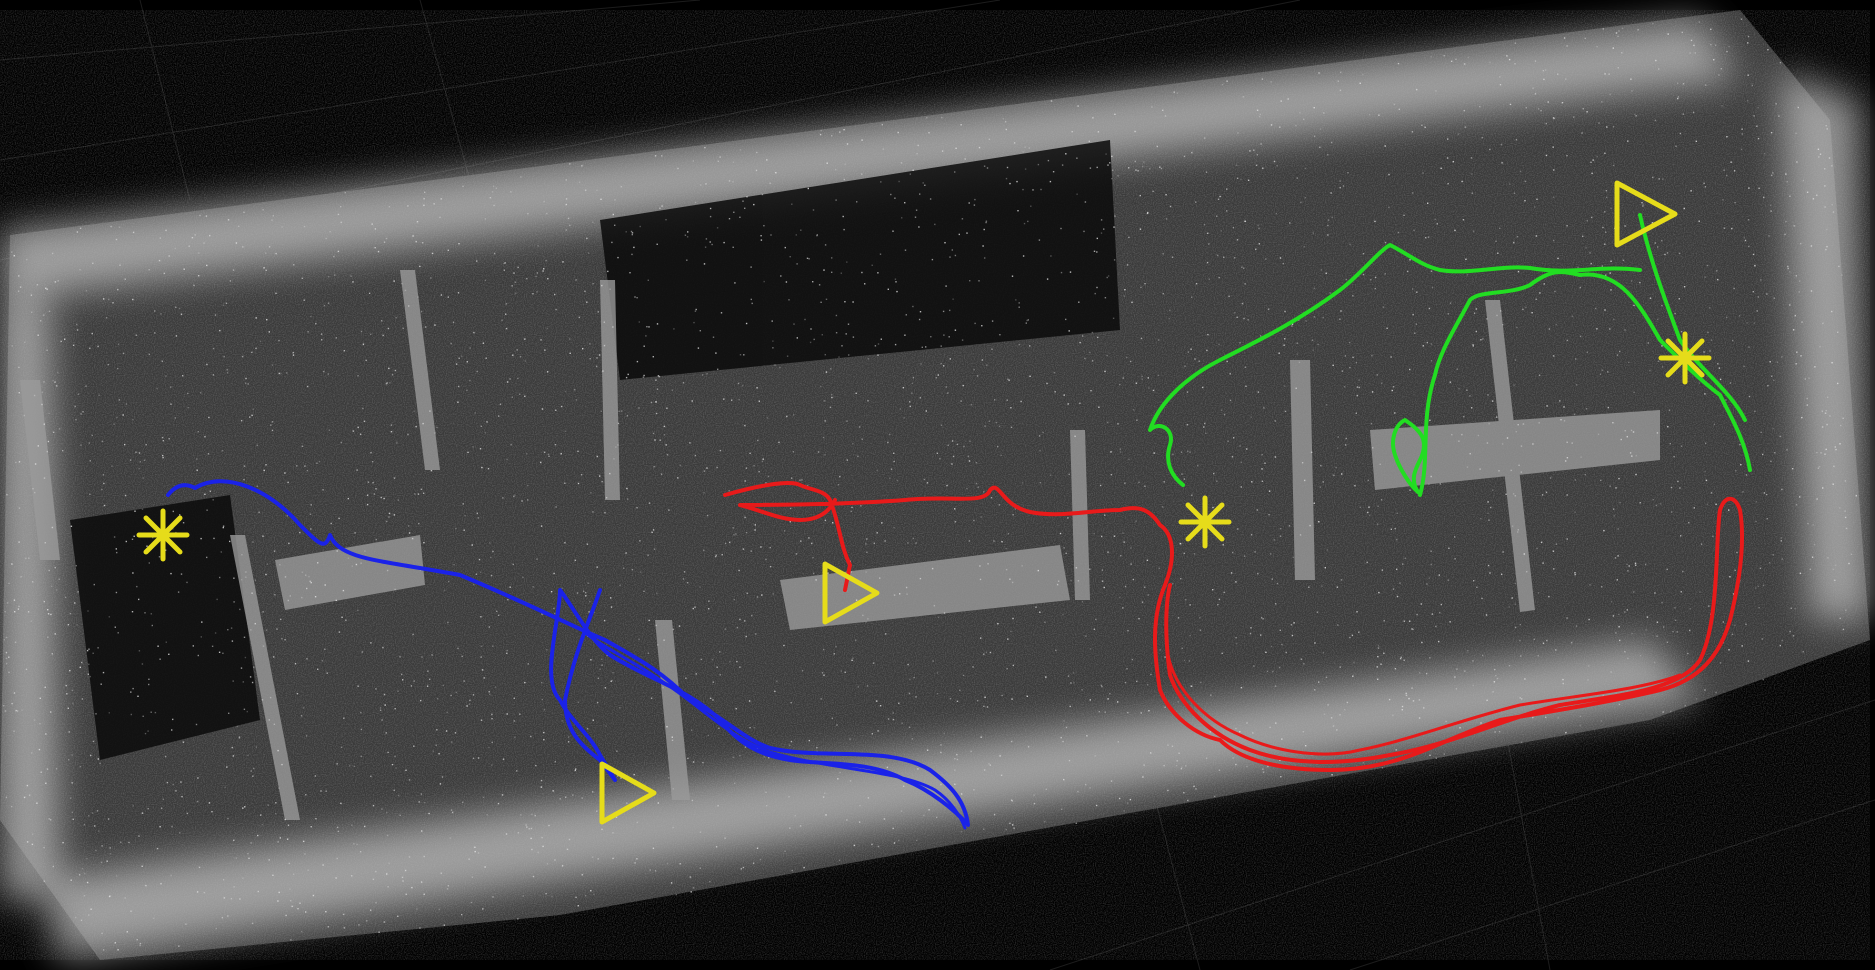  Describe the element at coordinates (628, 793) in the screenshot. I see `end-marker-blue` at that location.